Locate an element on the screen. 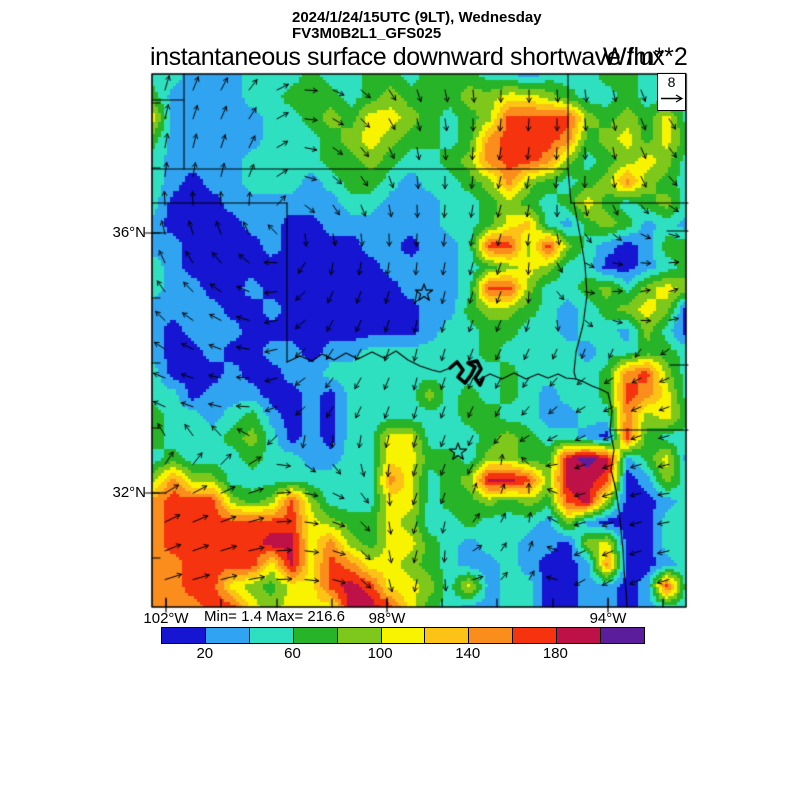 This screenshot has height=800, width=800. lon-axis-label: 102°W is located at coordinates (166, 618).